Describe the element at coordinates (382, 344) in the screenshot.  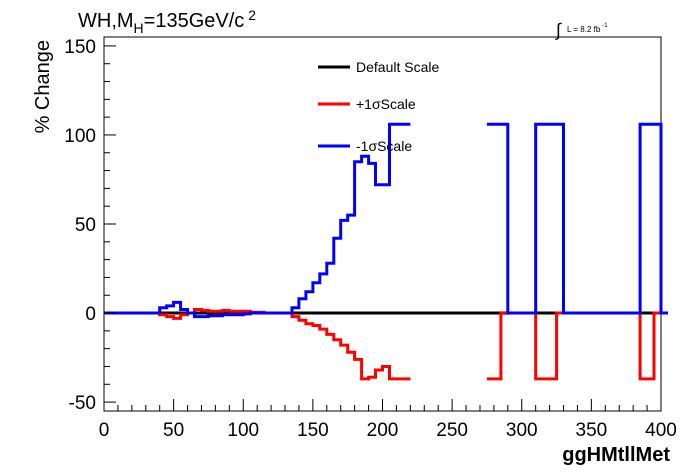
I see `series-line-plus-1sigma-scale` at that location.